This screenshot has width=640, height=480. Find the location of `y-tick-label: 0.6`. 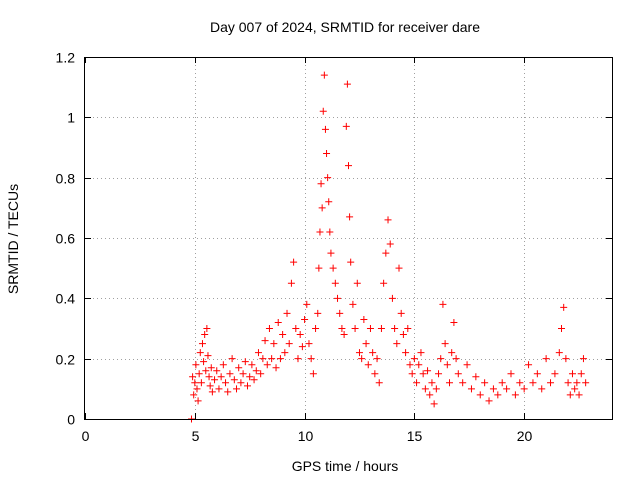

y-tick-label: 0.6 is located at coordinates (66, 239).